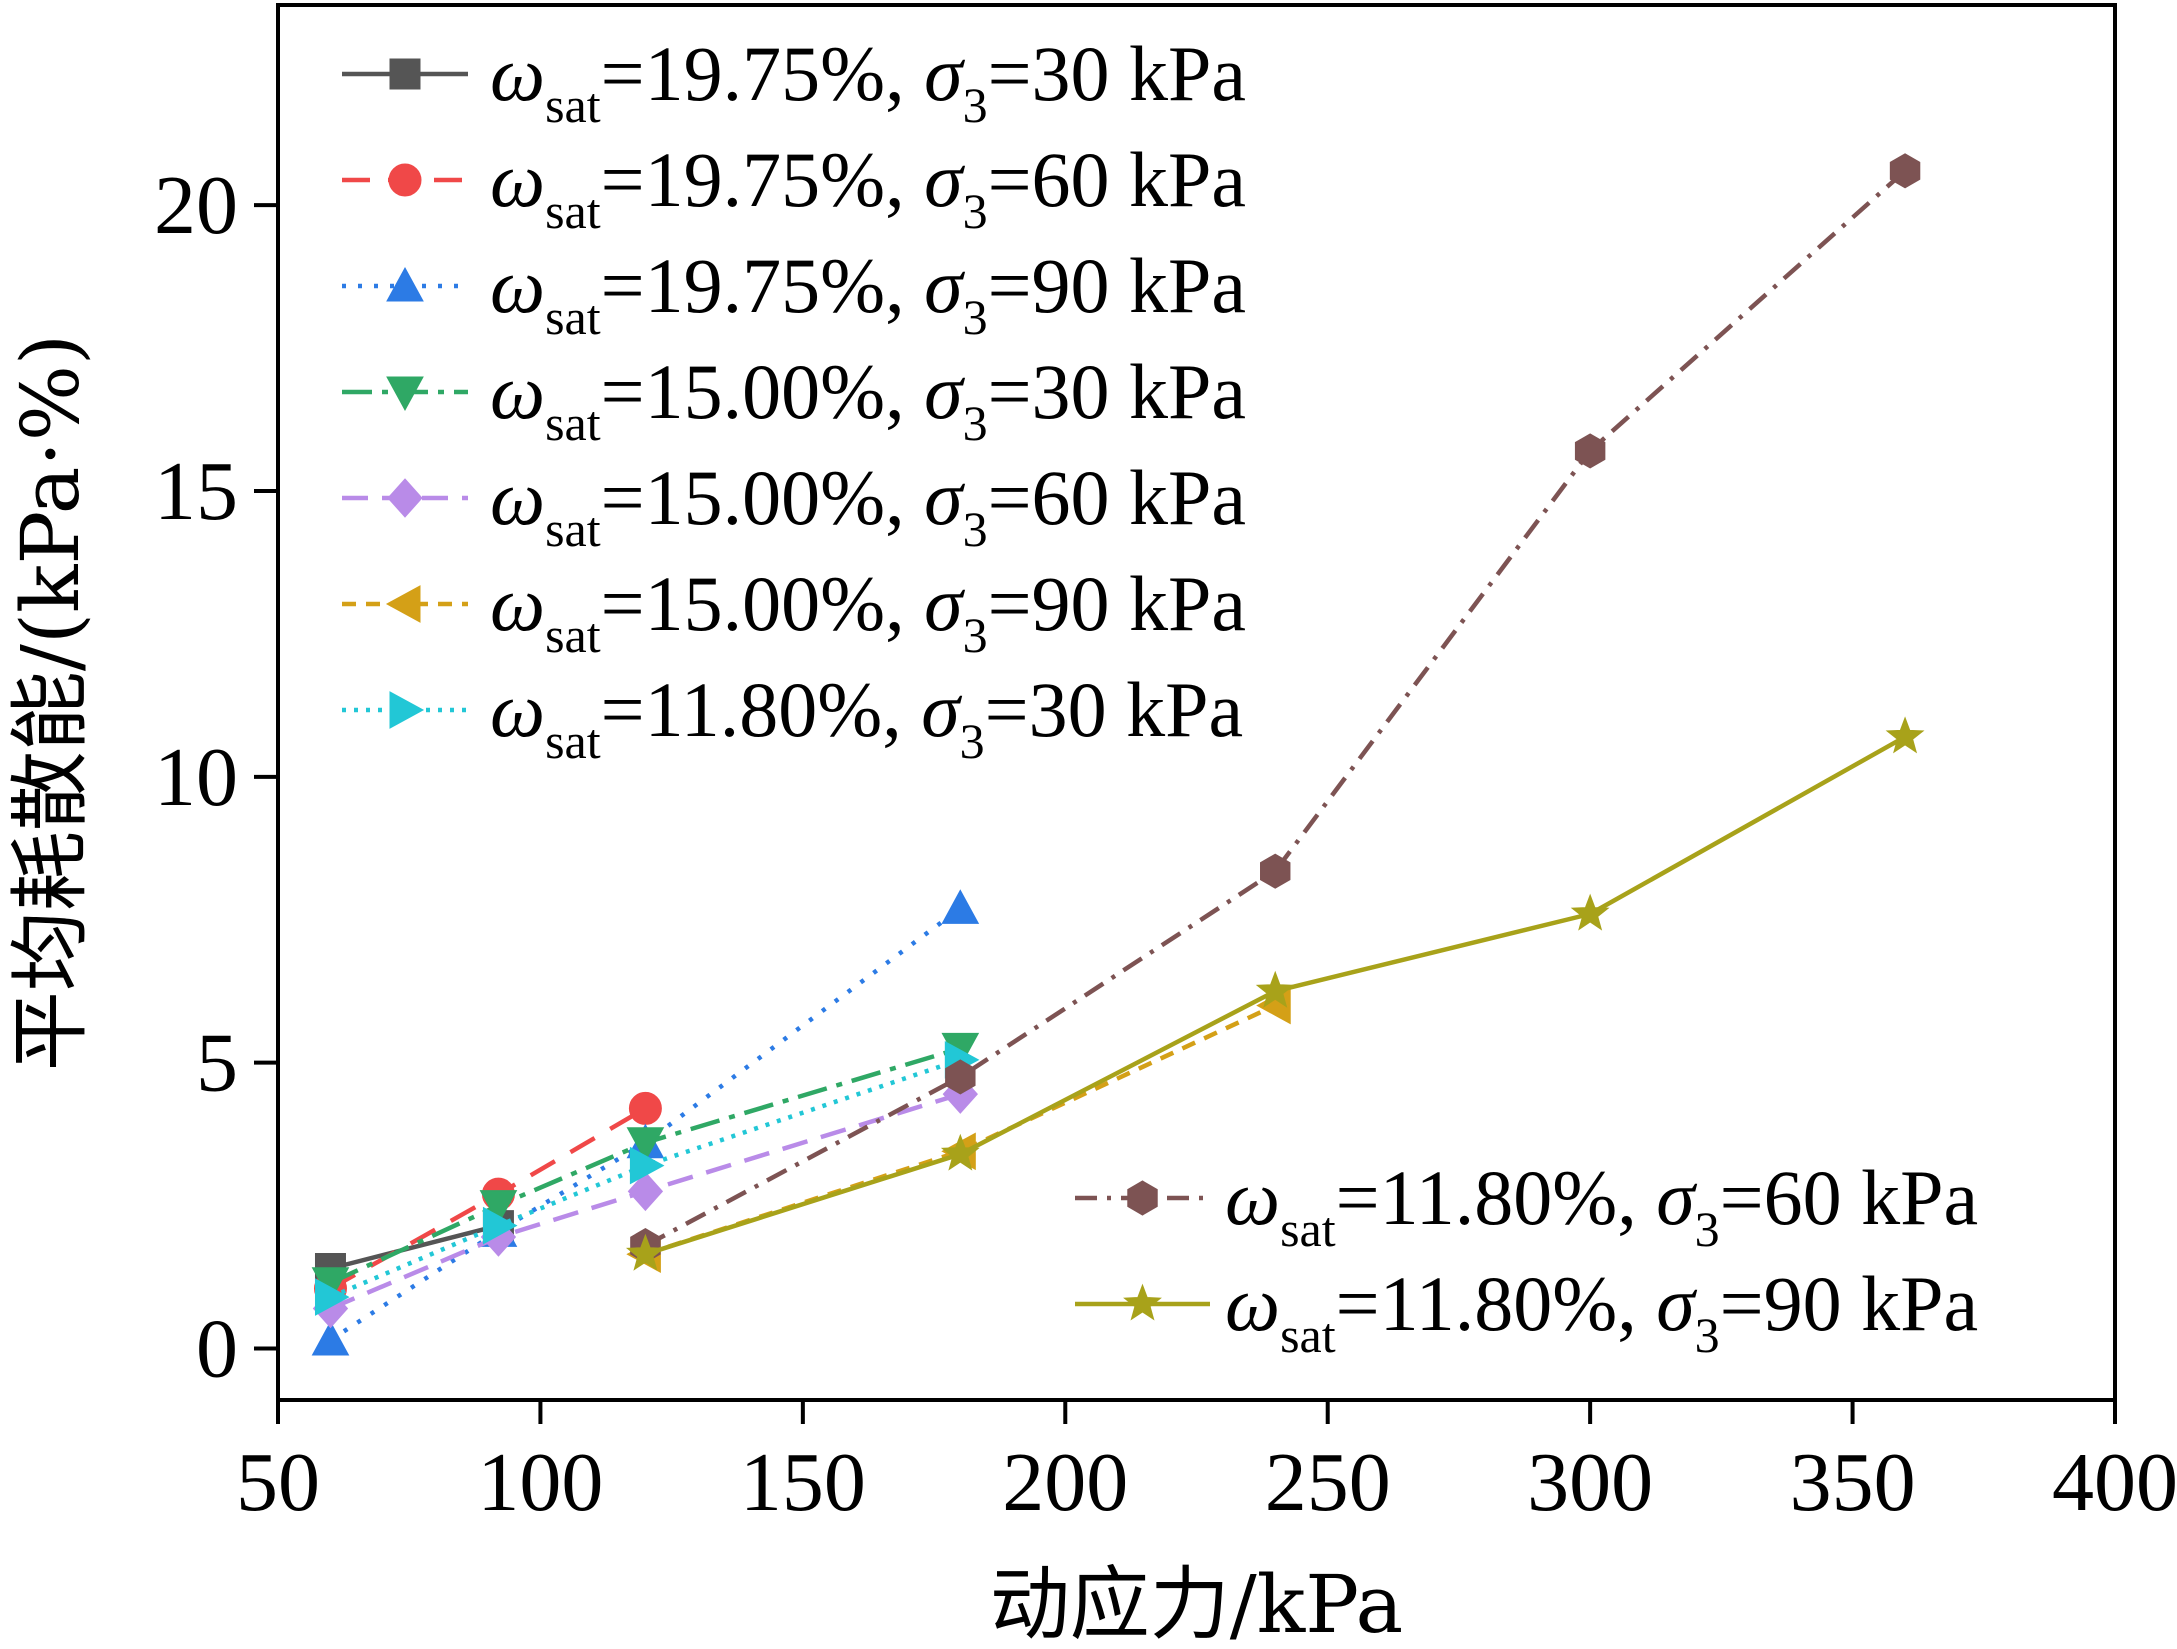  What do you see at coordinates (762, 603) in the screenshot?
I see `legend-label-mid: =15.00%,` at bounding box center [762, 603].